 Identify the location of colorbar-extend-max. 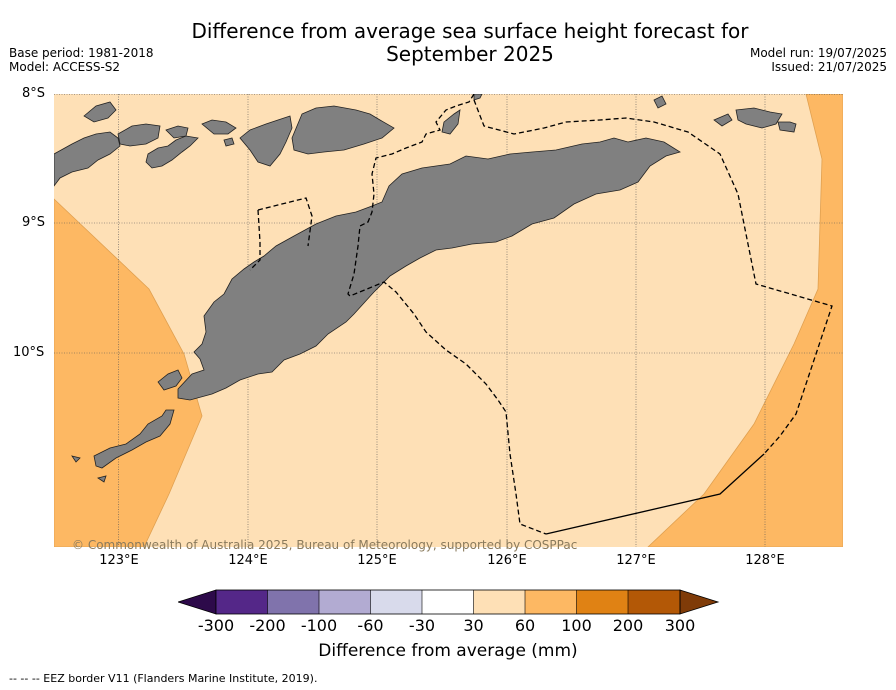
(699, 602).